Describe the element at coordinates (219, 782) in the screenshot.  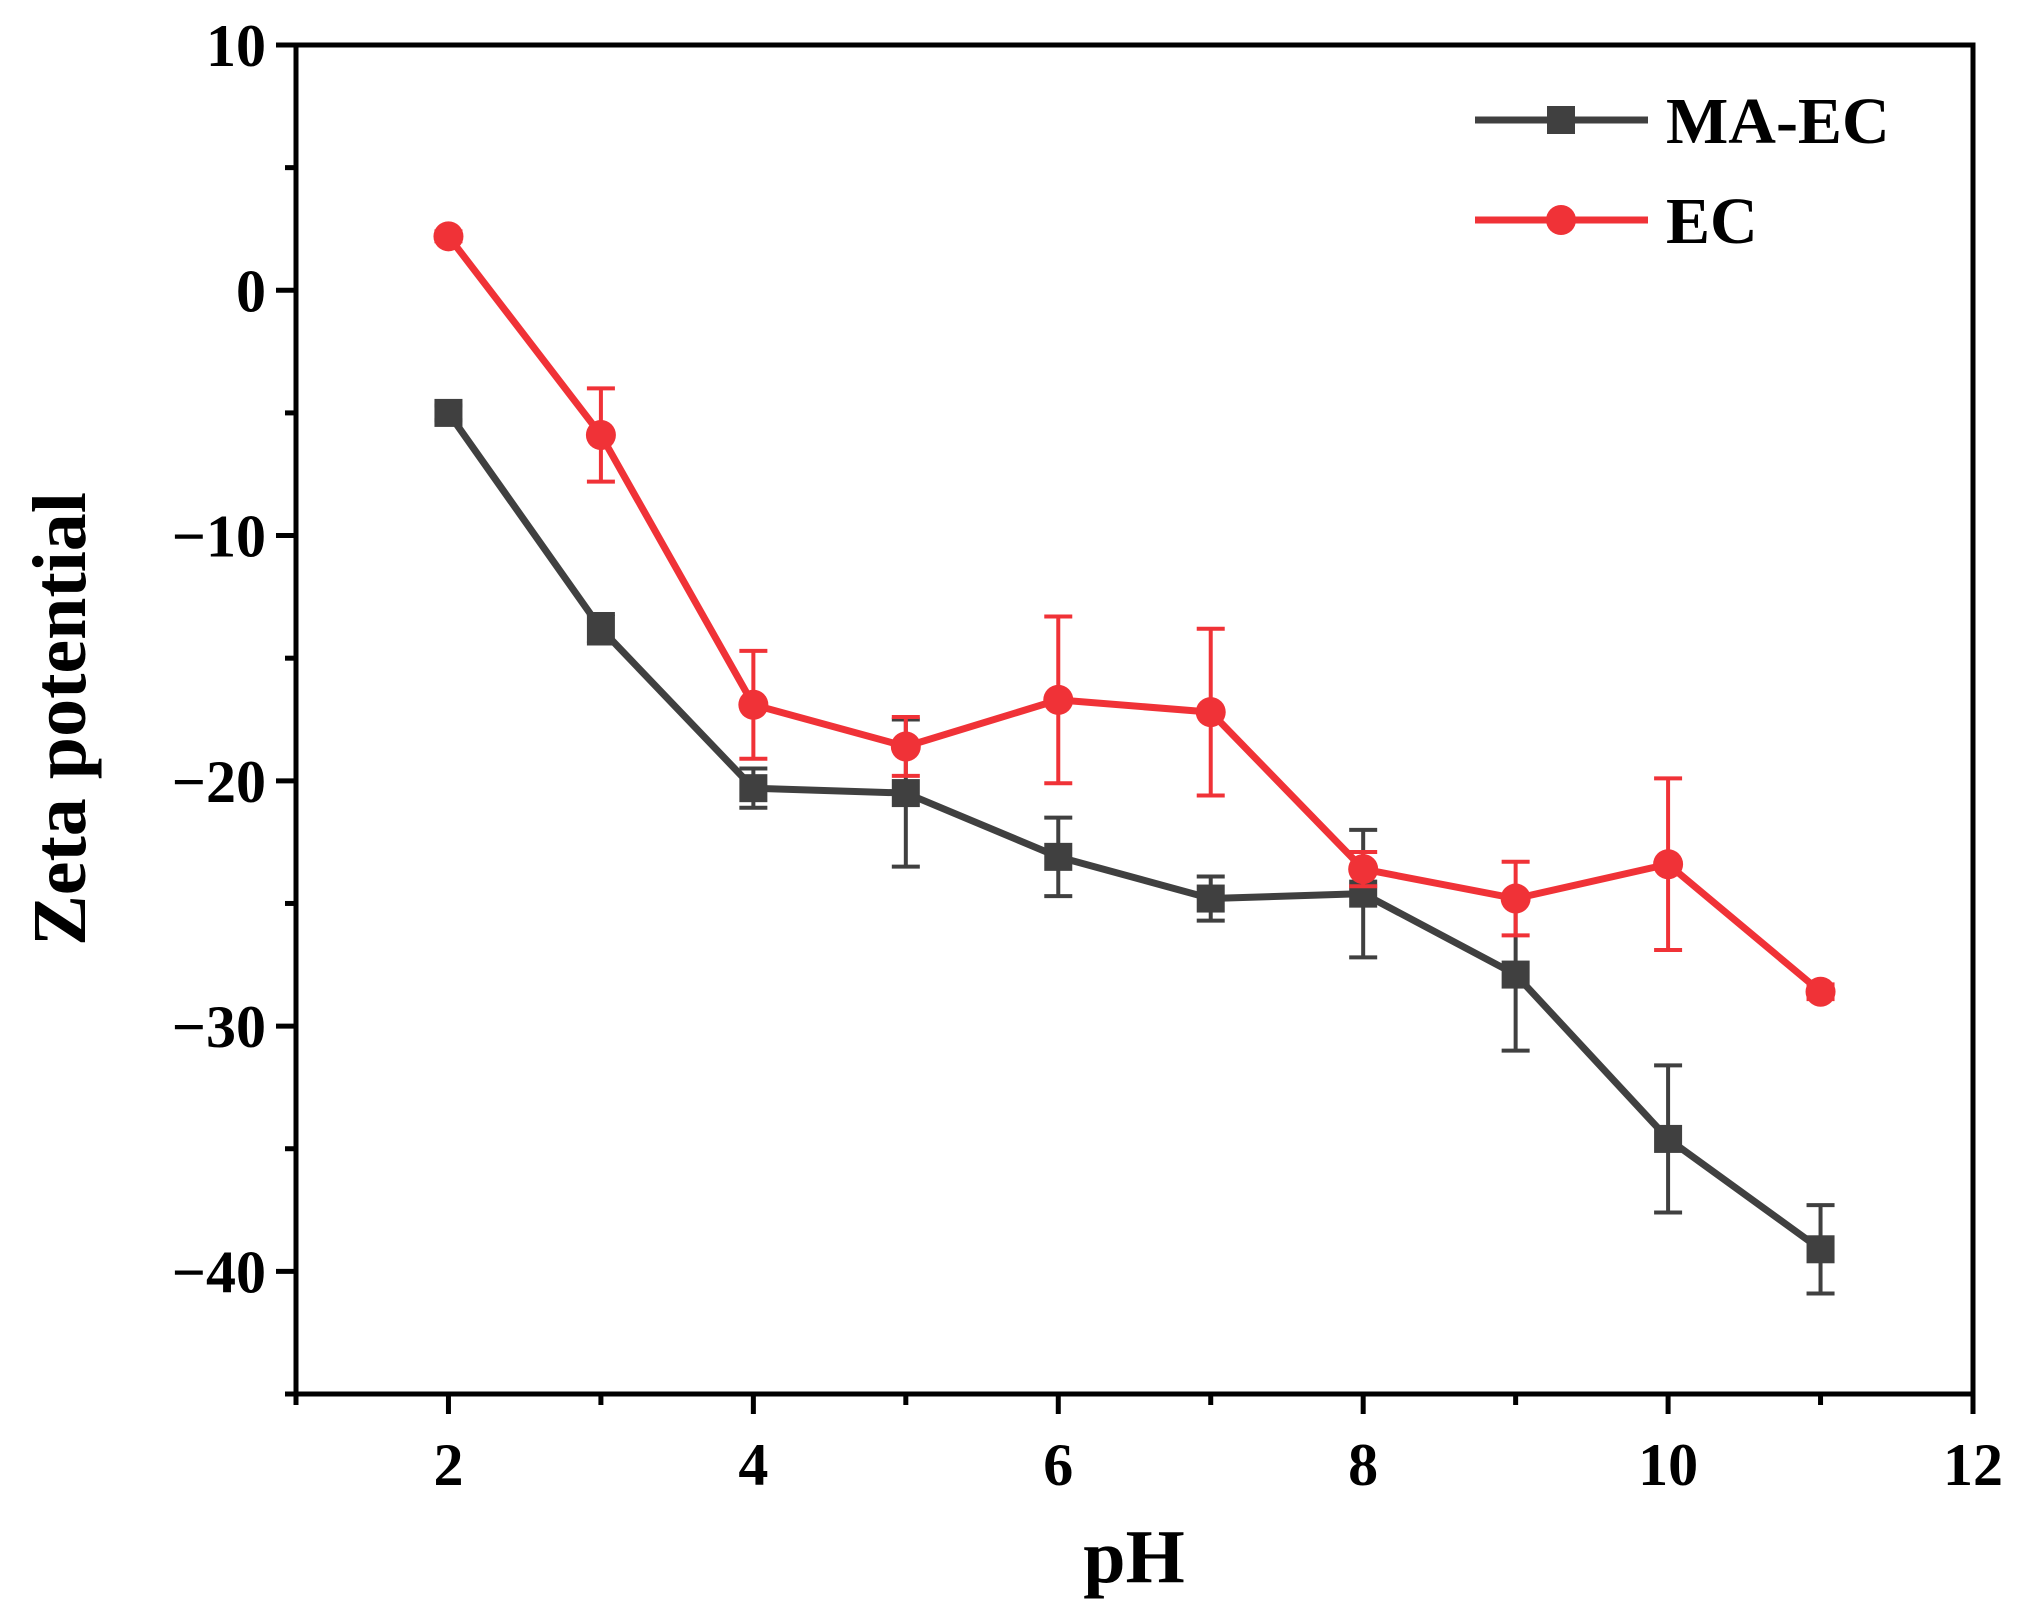
I see `y-tick-label: −20` at that location.